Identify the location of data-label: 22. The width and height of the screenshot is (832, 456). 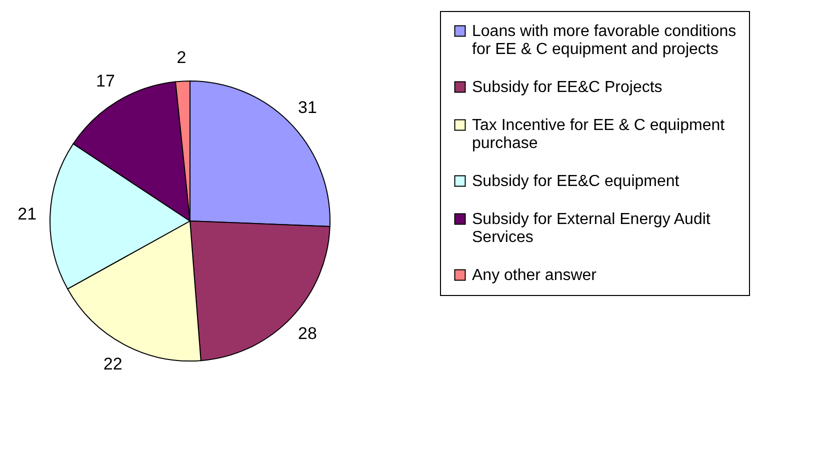
(112, 364).